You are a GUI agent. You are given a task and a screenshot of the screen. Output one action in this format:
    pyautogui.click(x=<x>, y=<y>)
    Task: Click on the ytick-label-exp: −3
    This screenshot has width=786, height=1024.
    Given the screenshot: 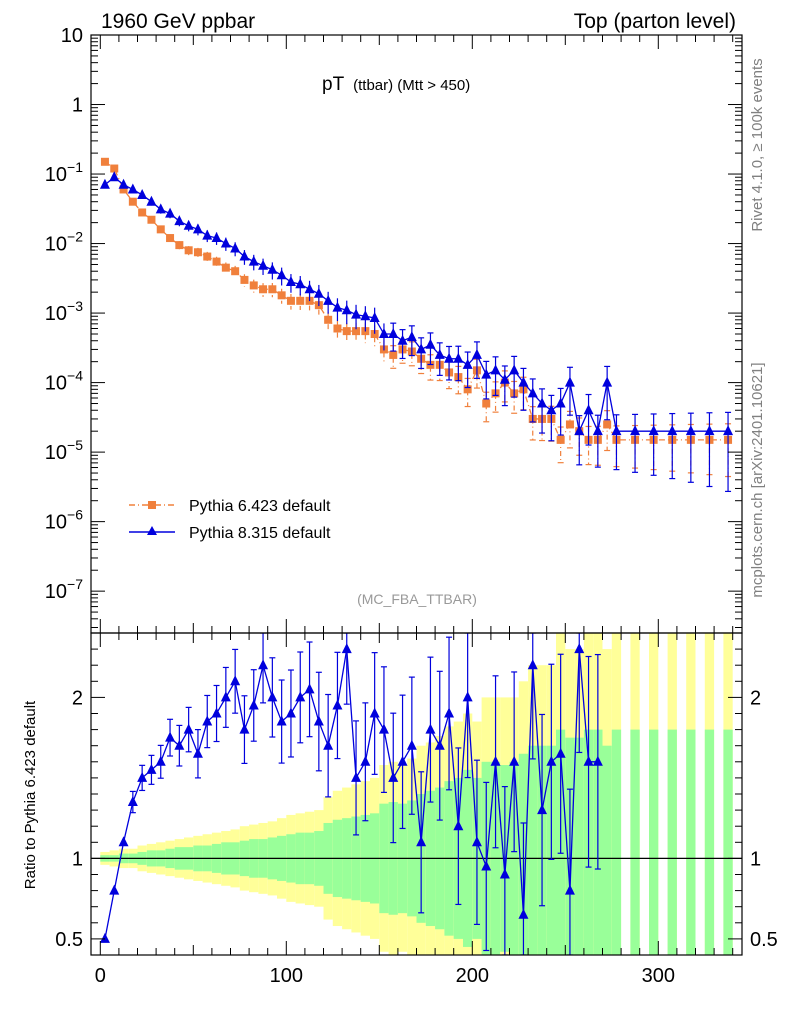 What is the action you would take?
    pyautogui.click(x=75, y=306)
    